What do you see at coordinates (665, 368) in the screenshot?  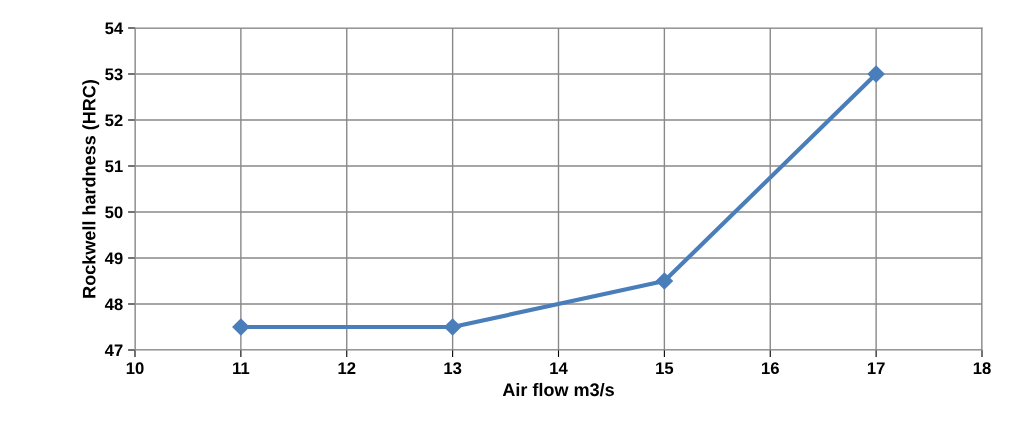 I see `x-tick-label: 15` at bounding box center [665, 368].